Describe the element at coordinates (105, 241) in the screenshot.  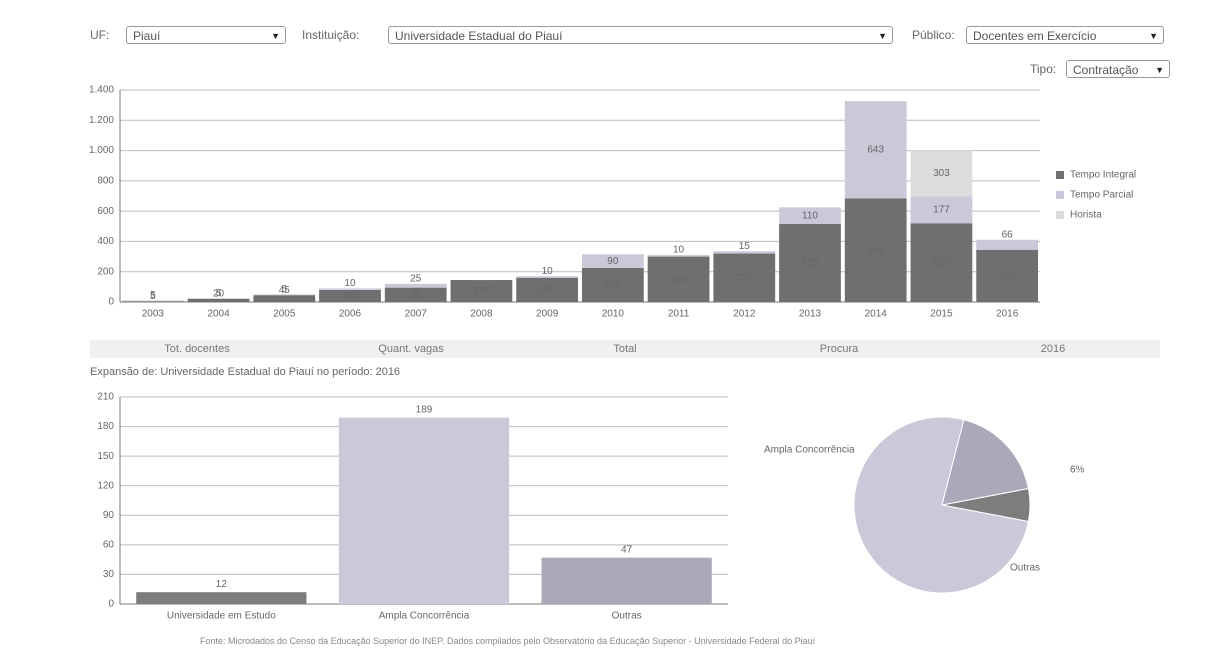
I see `y-tick-label: 400` at that location.